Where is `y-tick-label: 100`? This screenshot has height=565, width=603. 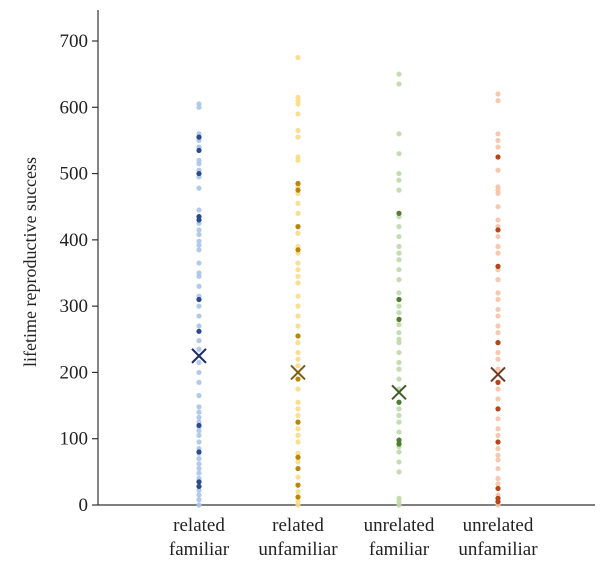 y-tick-label: 100 is located at coordinates (74, 439).